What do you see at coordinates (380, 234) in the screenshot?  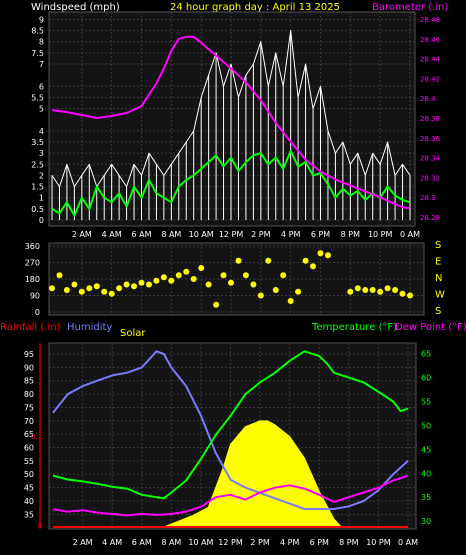 I see `wind-x-tick-label: 10 PM` at bounding box center [380, 234].